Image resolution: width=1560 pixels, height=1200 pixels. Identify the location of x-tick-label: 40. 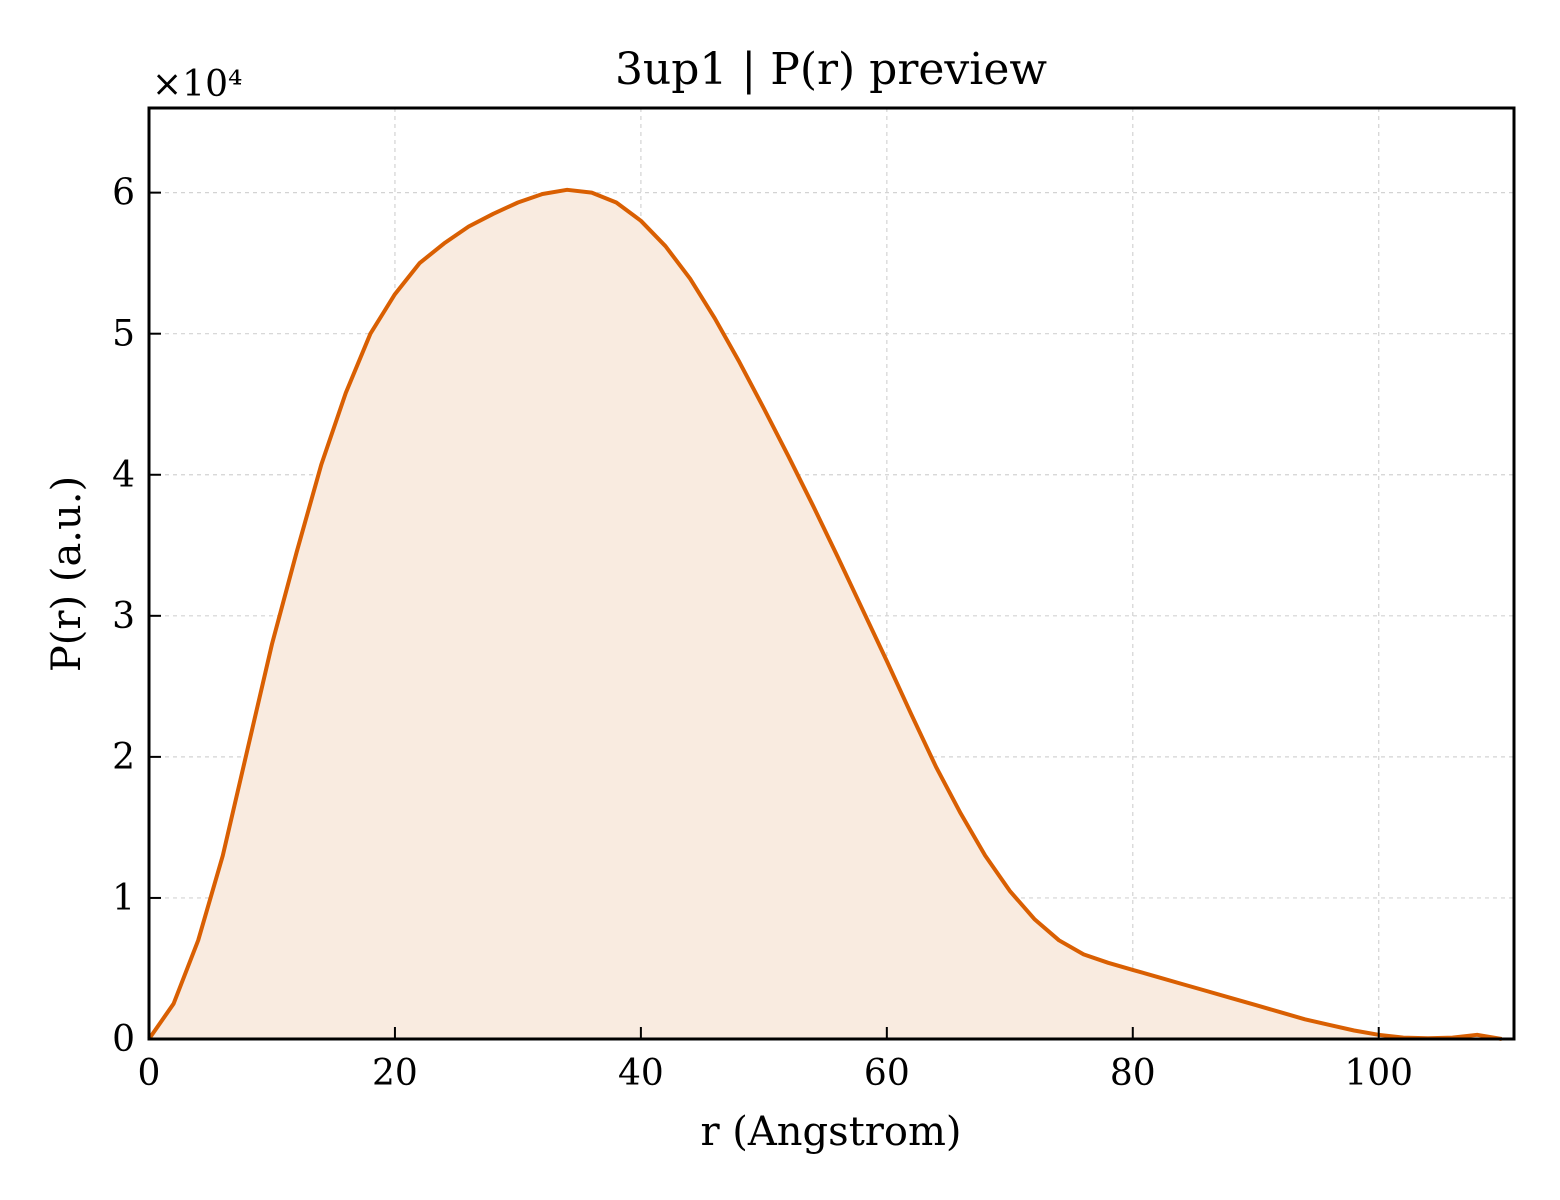
(641, 1073).